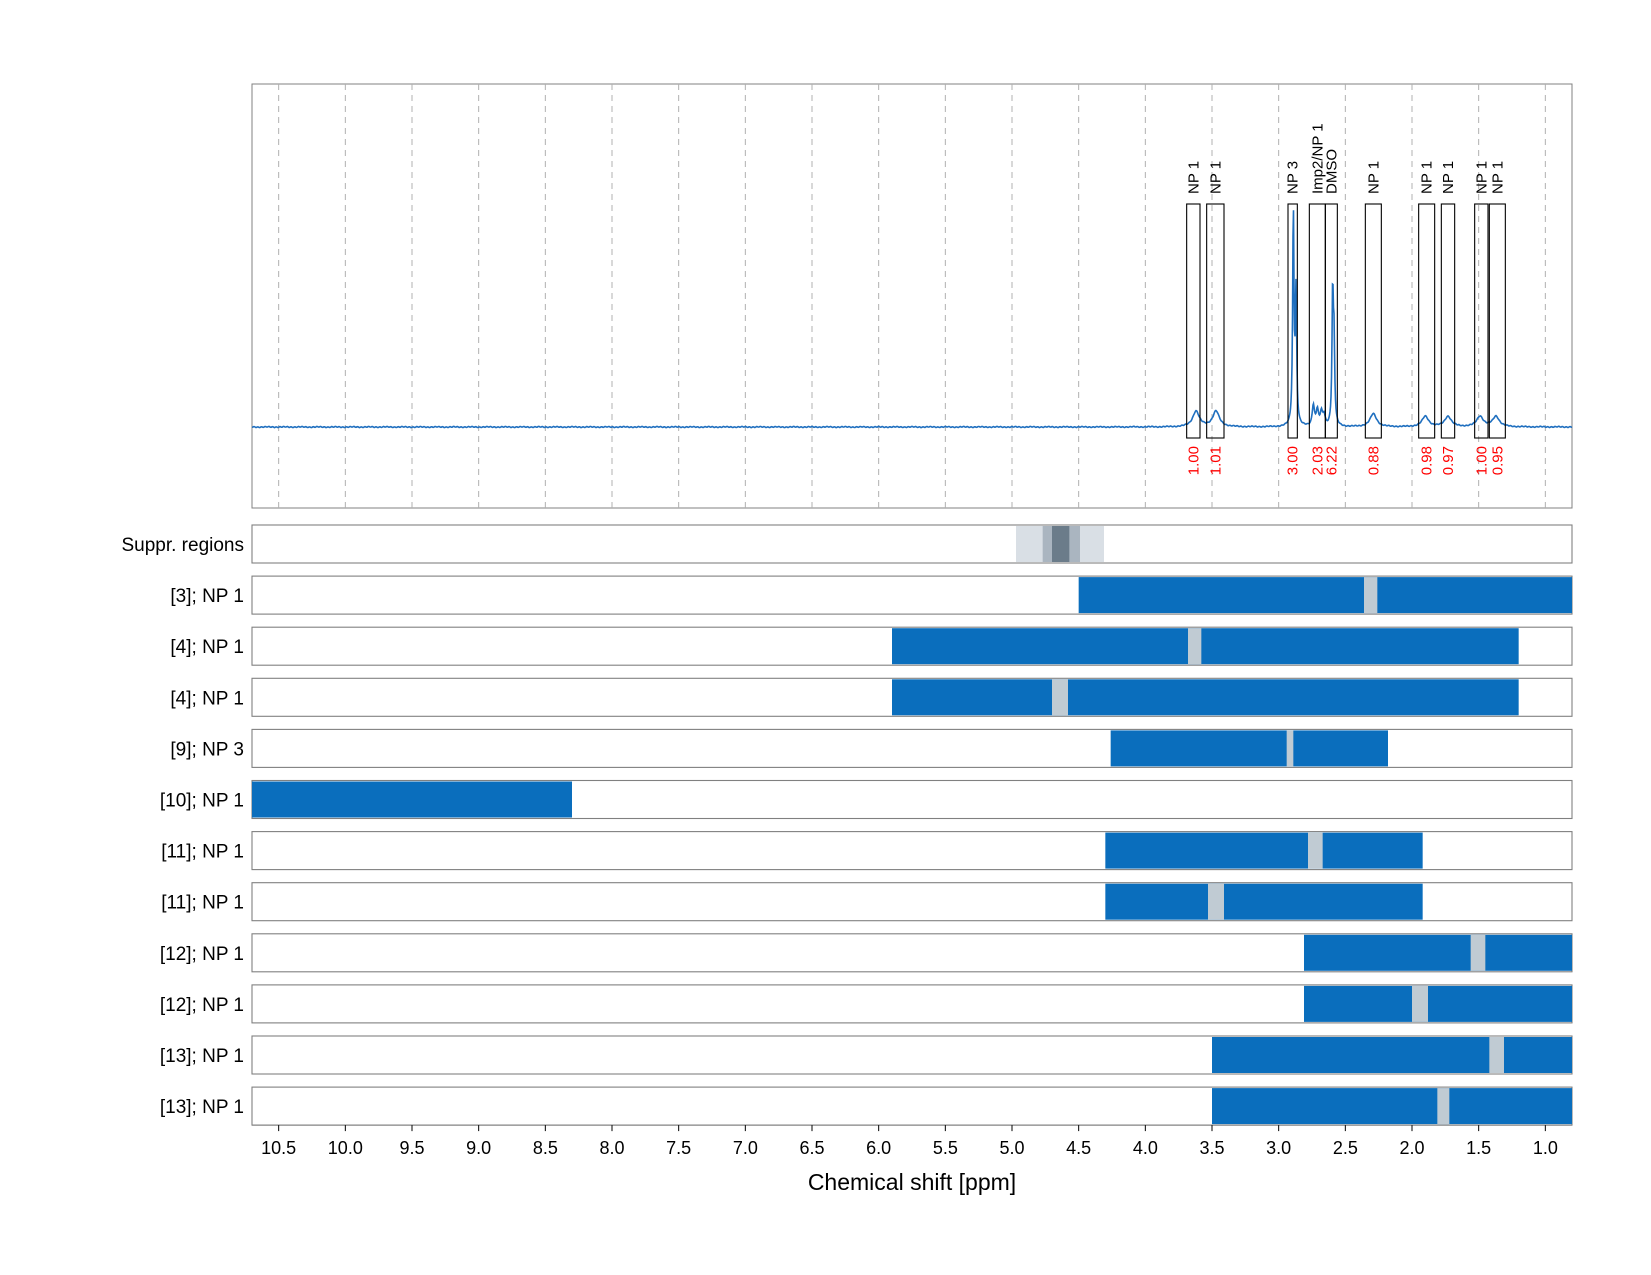 This screenshot has height=1275, width=1651. I want to click on suppression-band-dark, so click(1061, 544).